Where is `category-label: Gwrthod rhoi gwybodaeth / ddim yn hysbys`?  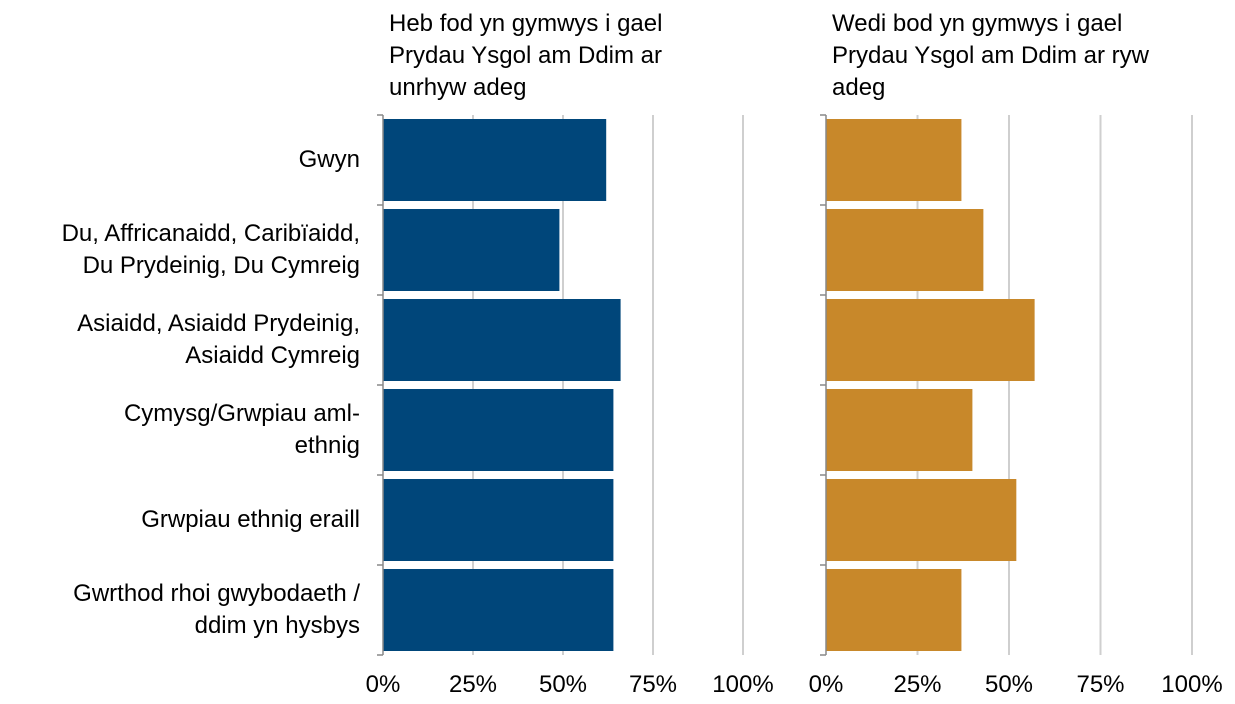 category-label: Gwrthod rhoi gwybodaeth / ddim yn hysbys is located at coordinates (216, 609).